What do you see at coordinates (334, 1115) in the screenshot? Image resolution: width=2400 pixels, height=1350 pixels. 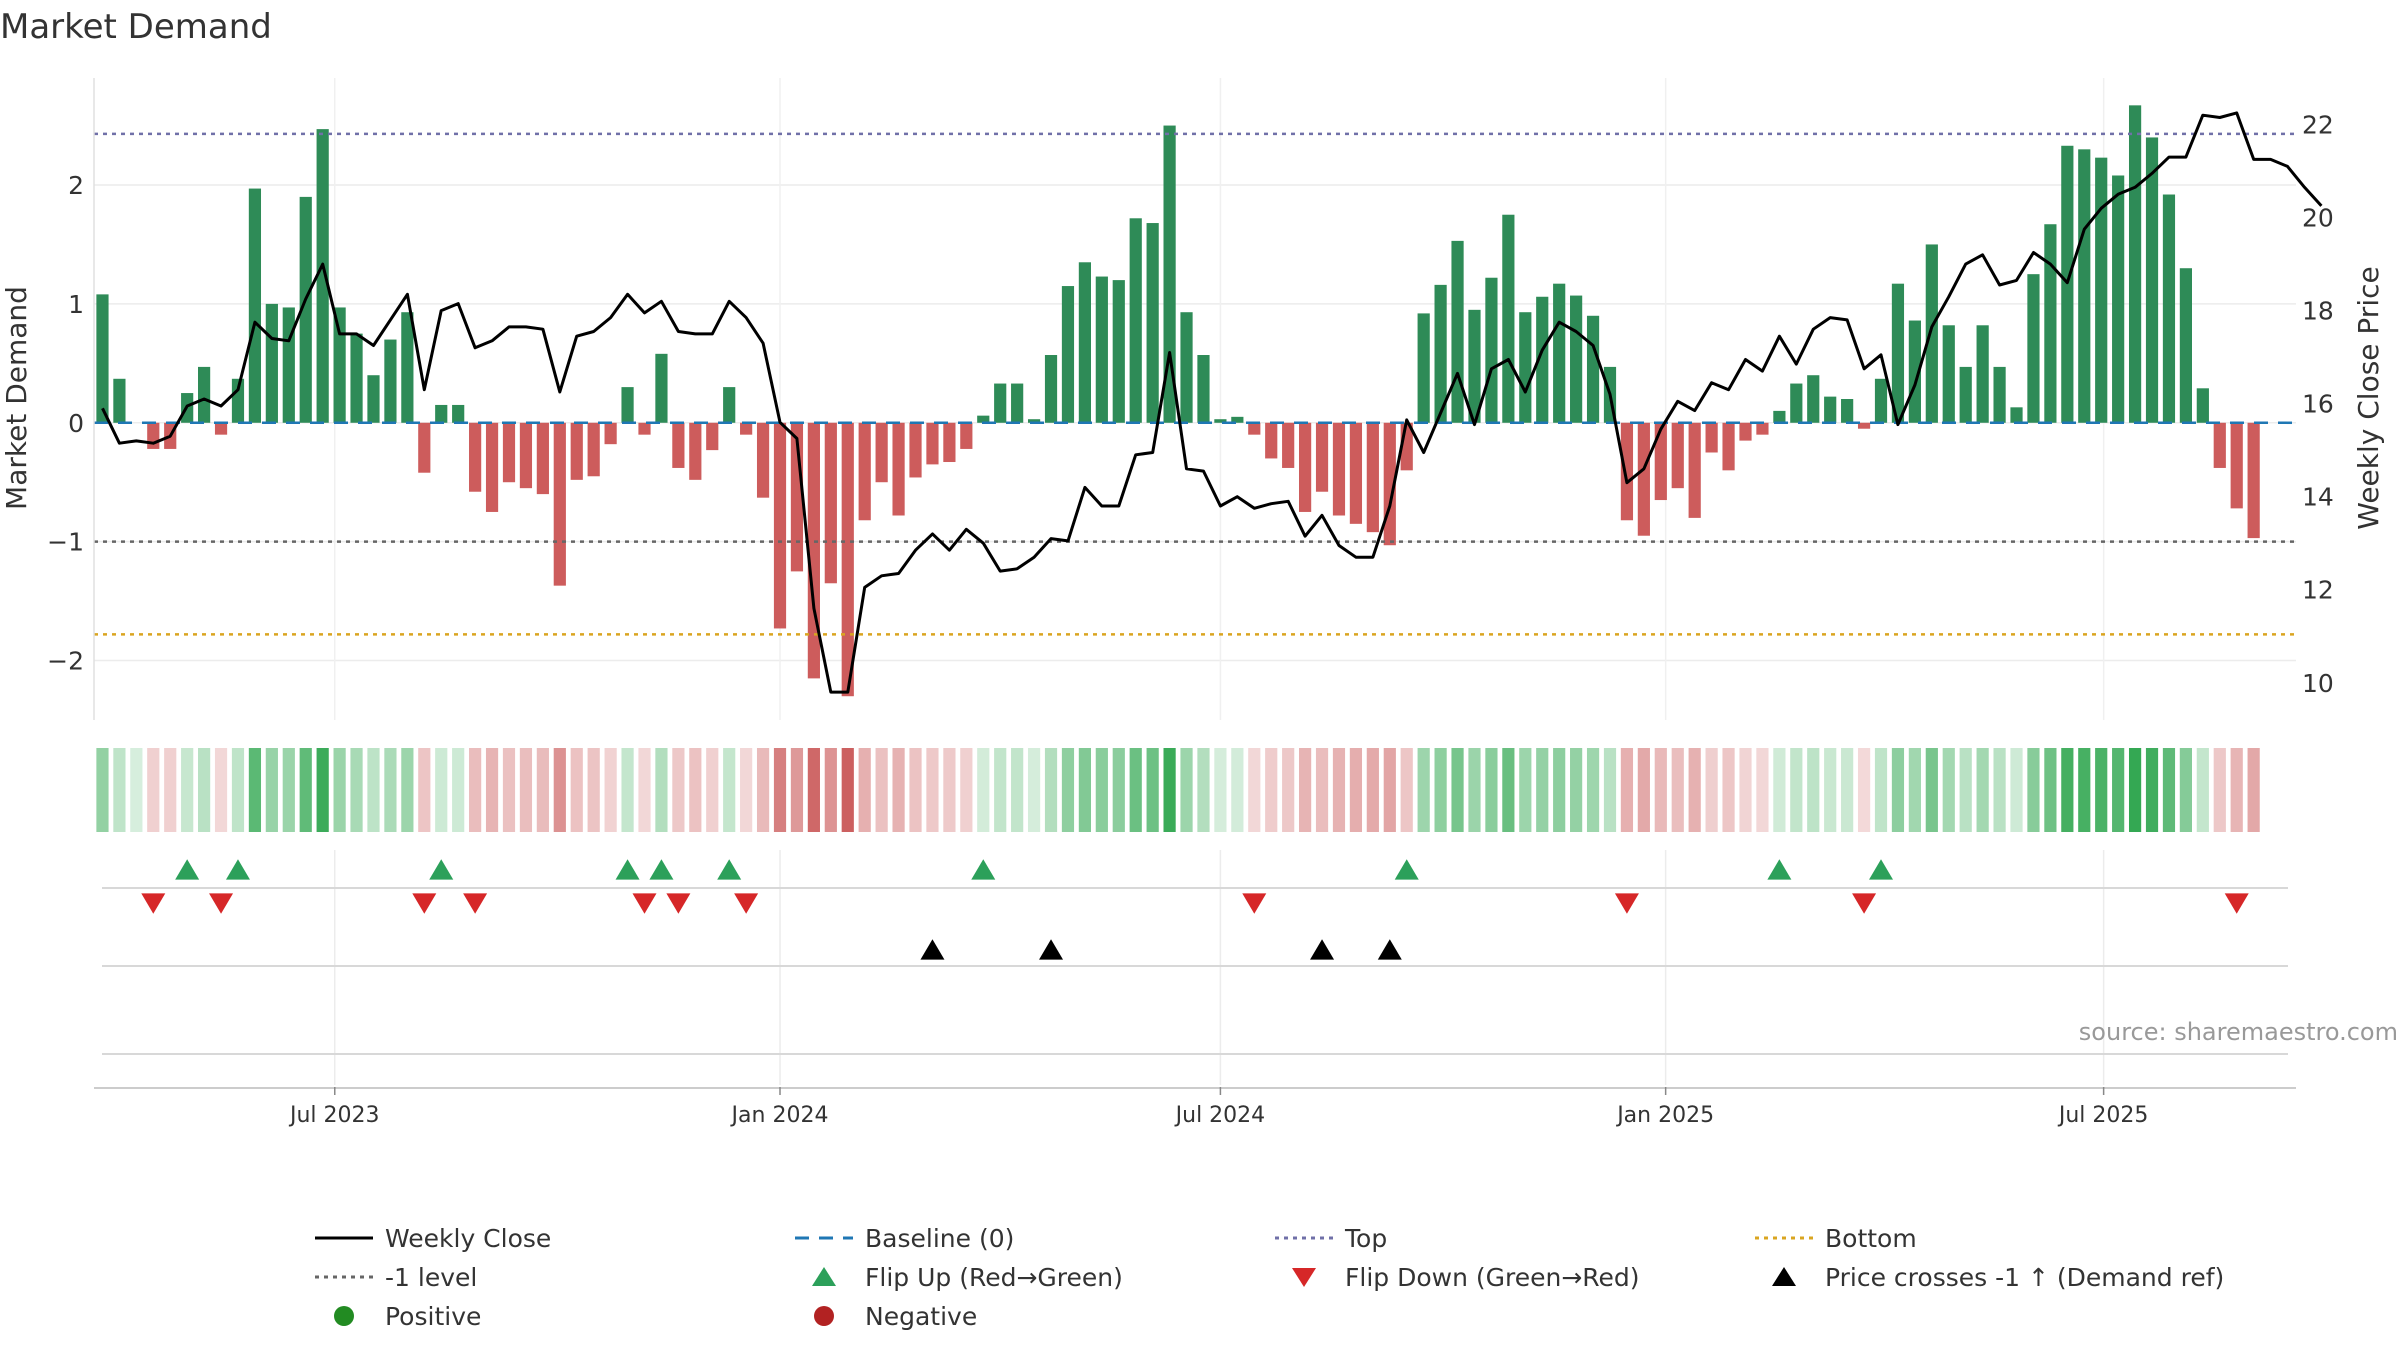 I see `x-tick-label: Jul 2023` at bounding box center [334, 1115].